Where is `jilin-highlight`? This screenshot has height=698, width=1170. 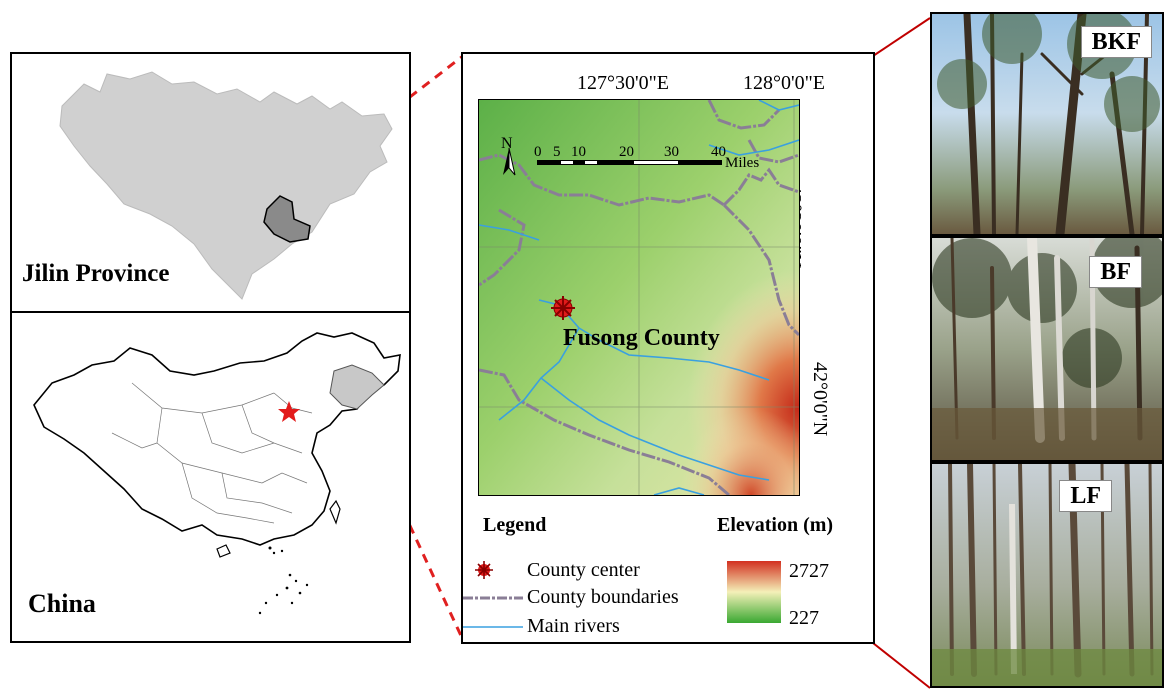 jilin-highlight is located at coordinates (357, 387).